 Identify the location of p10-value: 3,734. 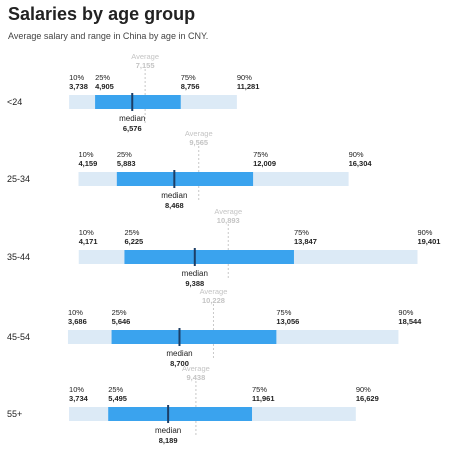
(79, 398).